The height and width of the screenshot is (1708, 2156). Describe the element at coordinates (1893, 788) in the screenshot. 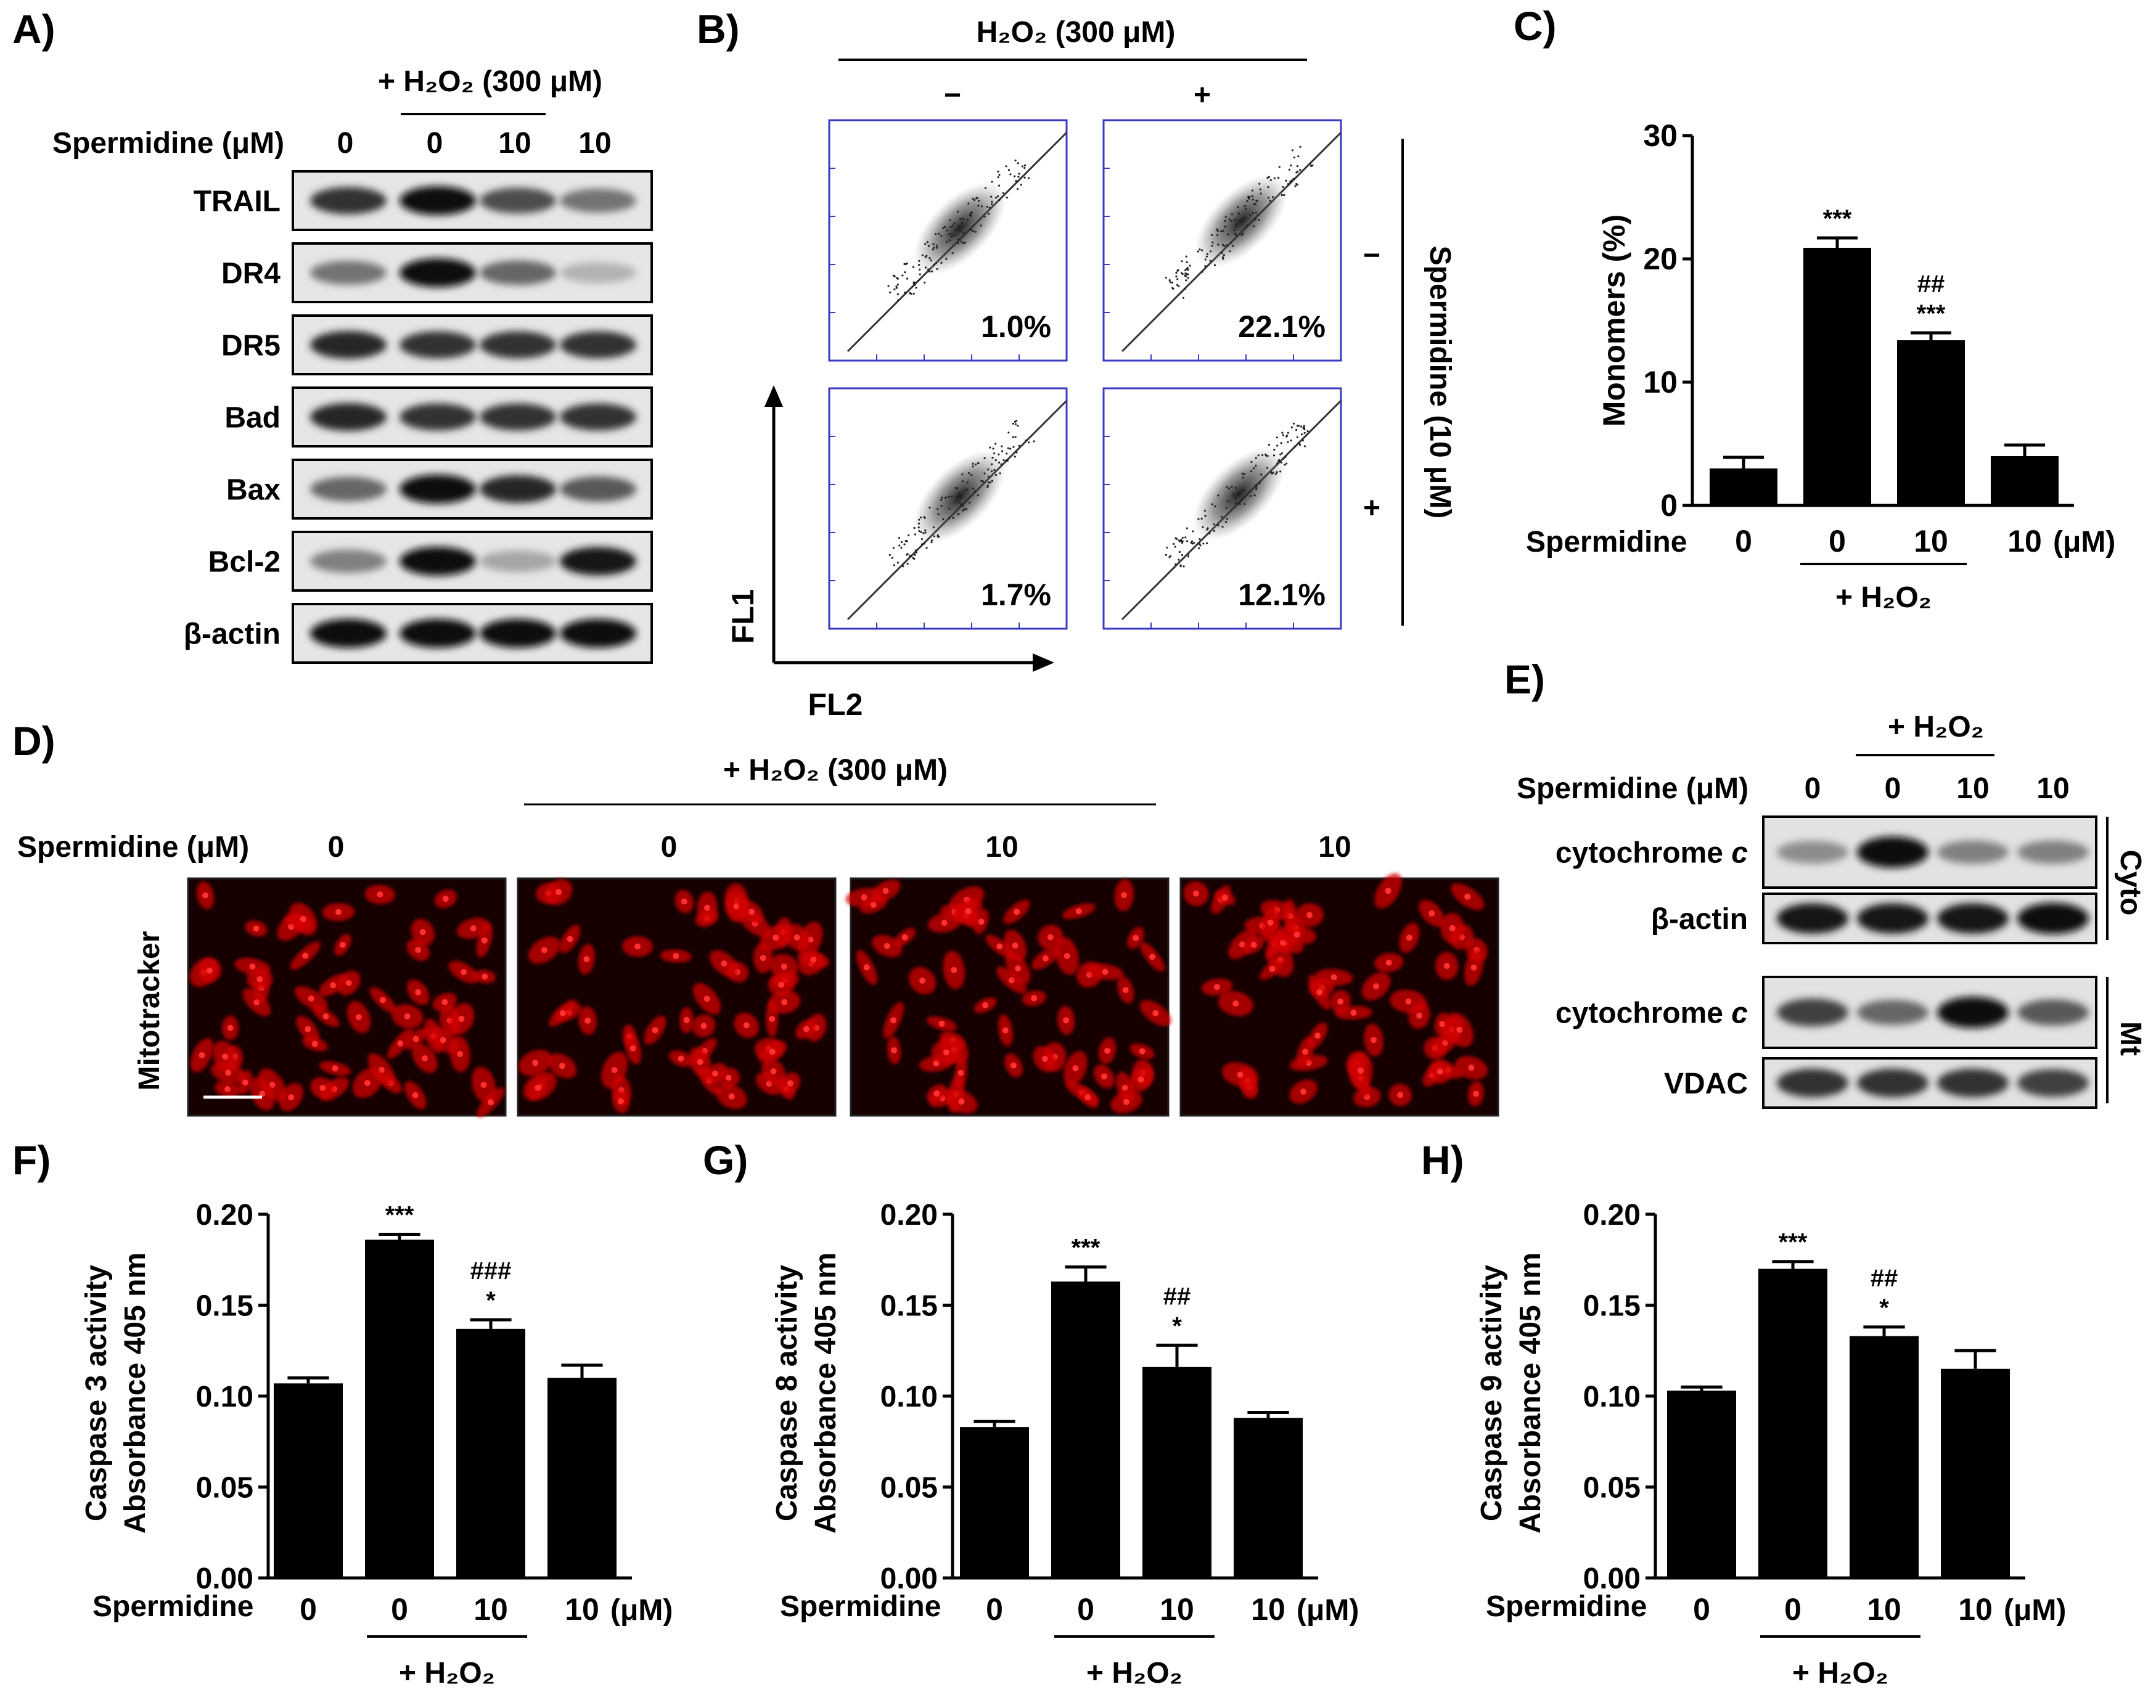

I see `panel-e-lane-1: 0` at that location.